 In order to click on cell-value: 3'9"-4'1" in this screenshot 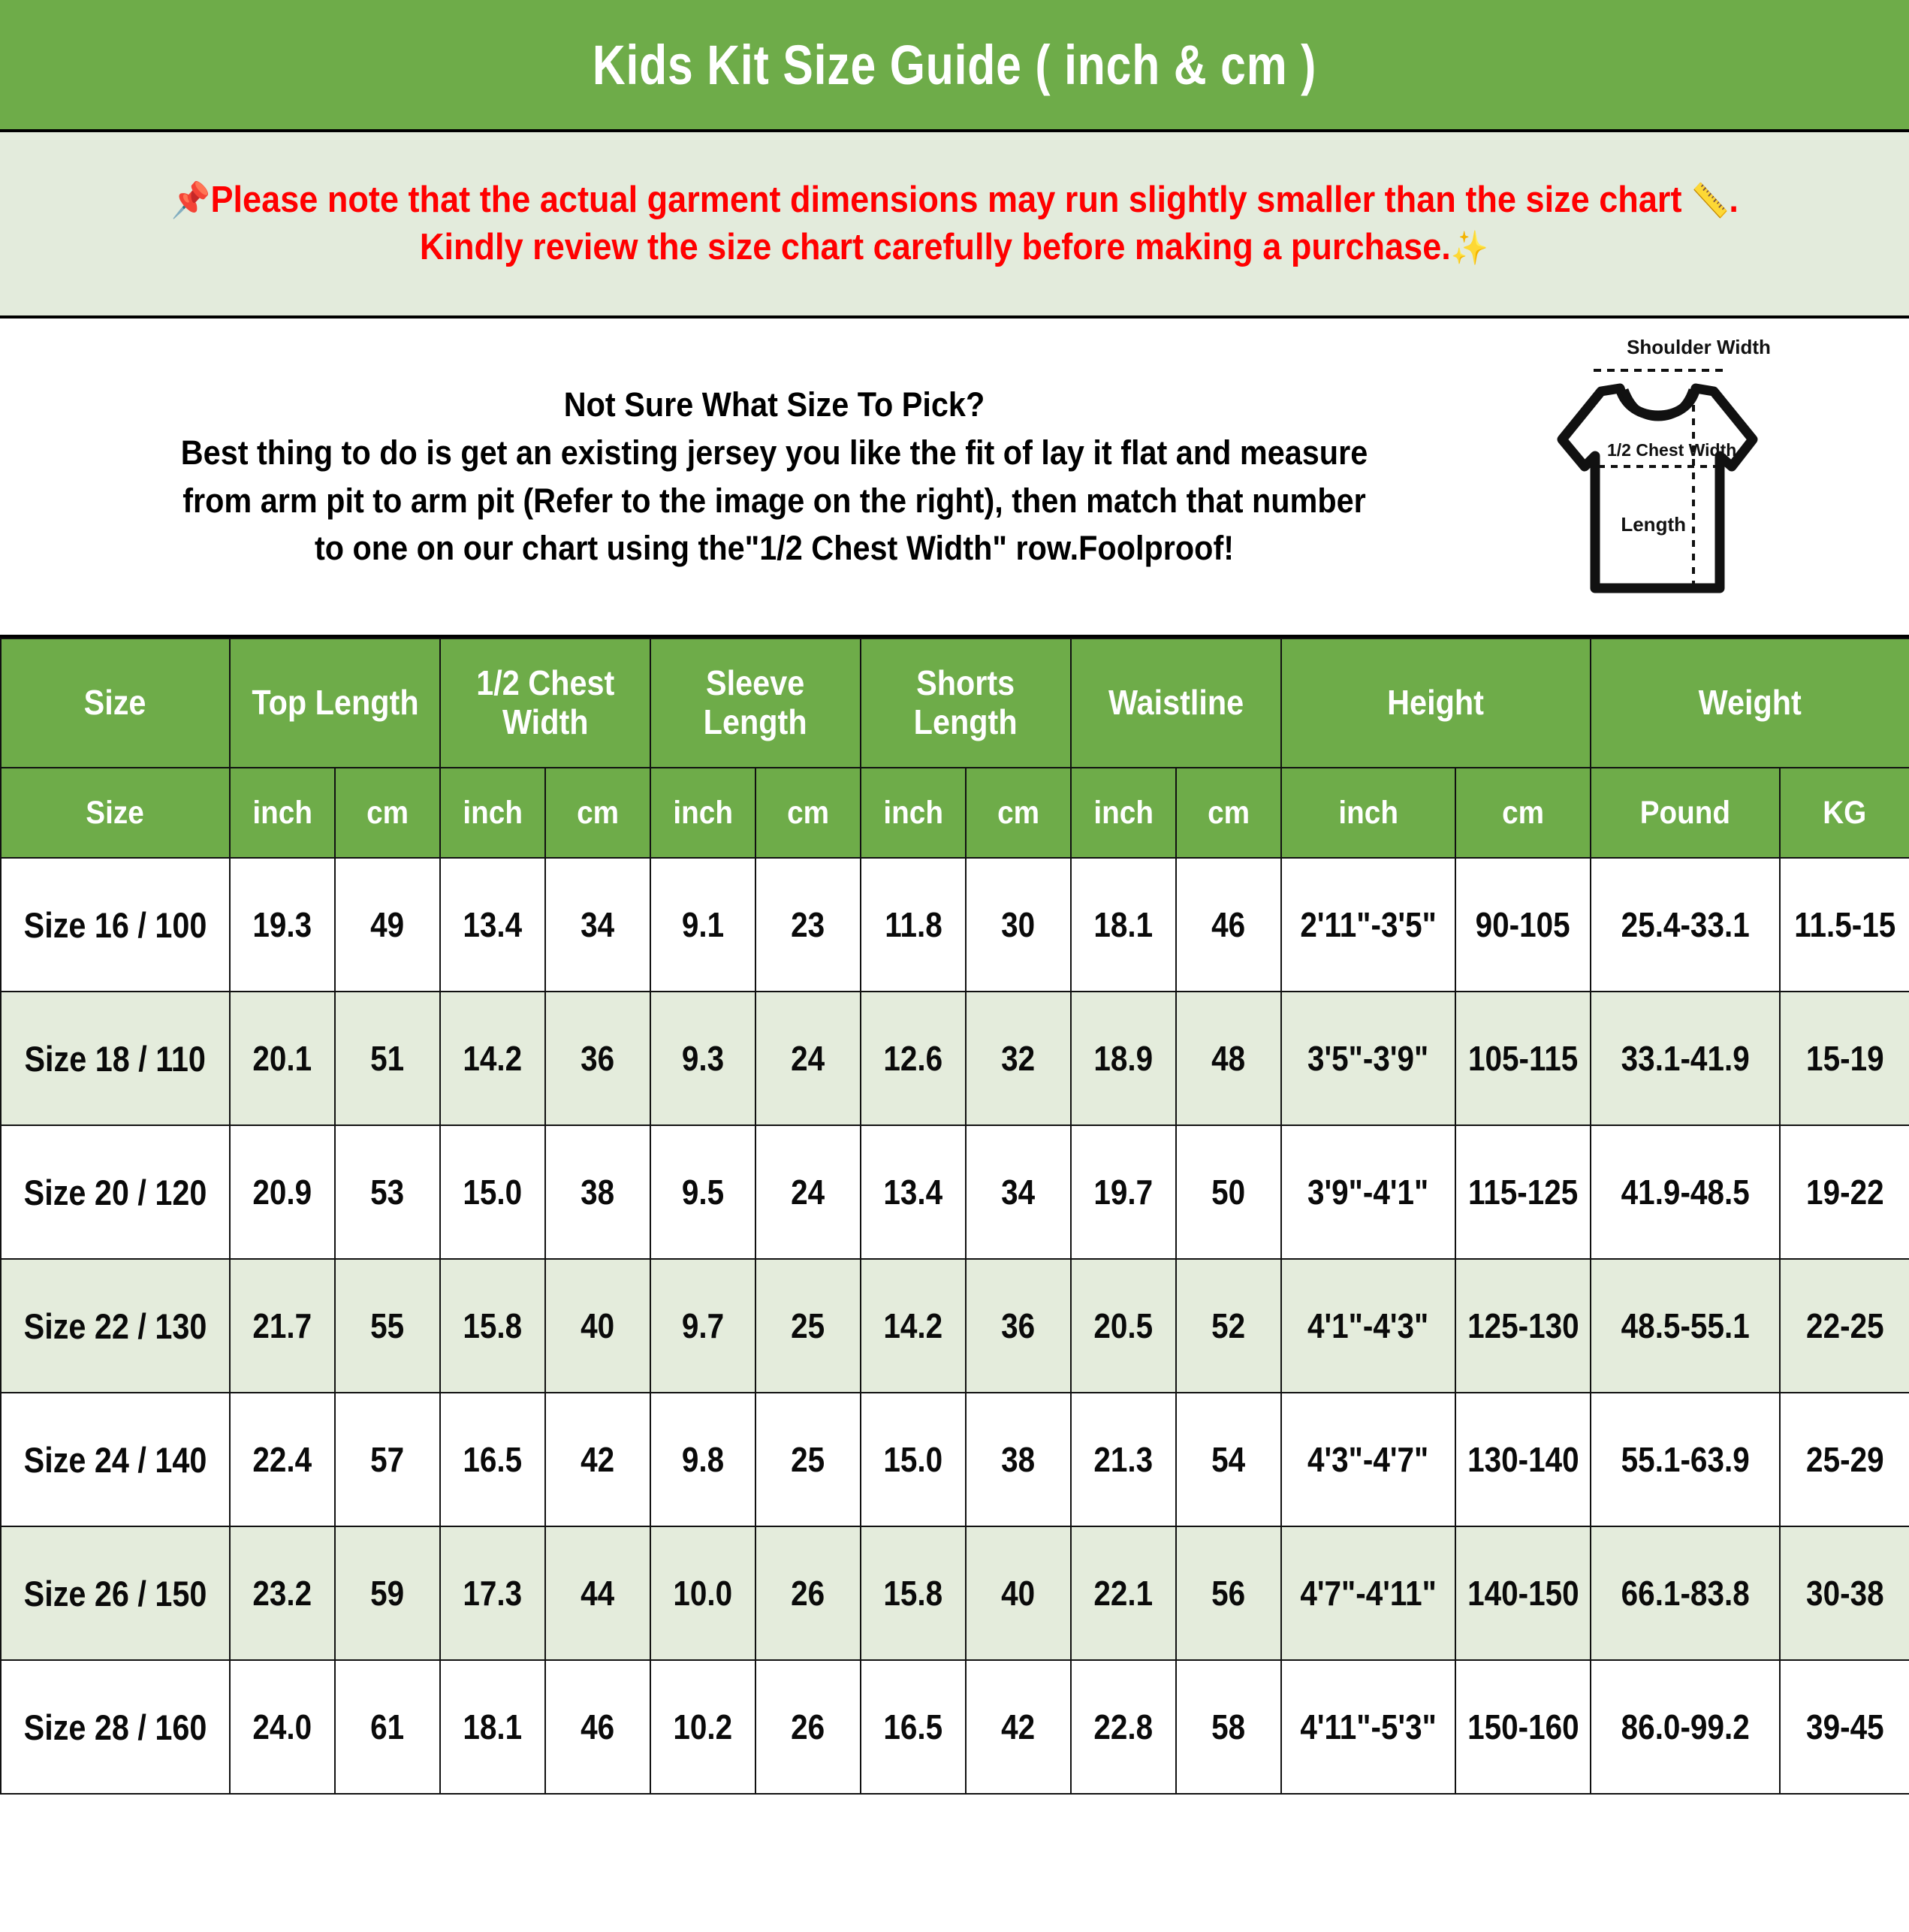, I will do `click(1368, 1192)`.